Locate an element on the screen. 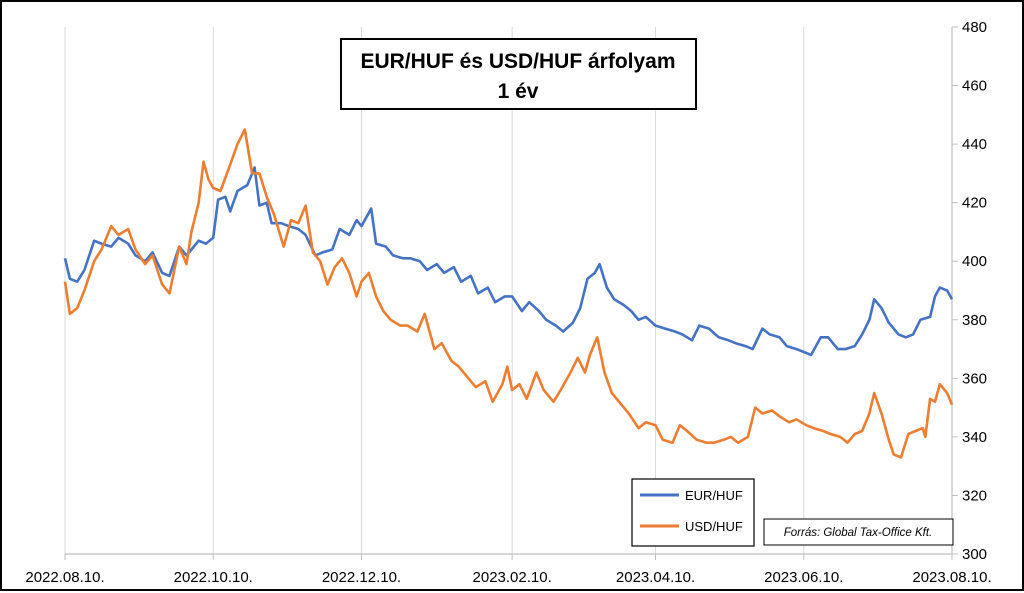  title-box-border is located at coordinates (518, 74).